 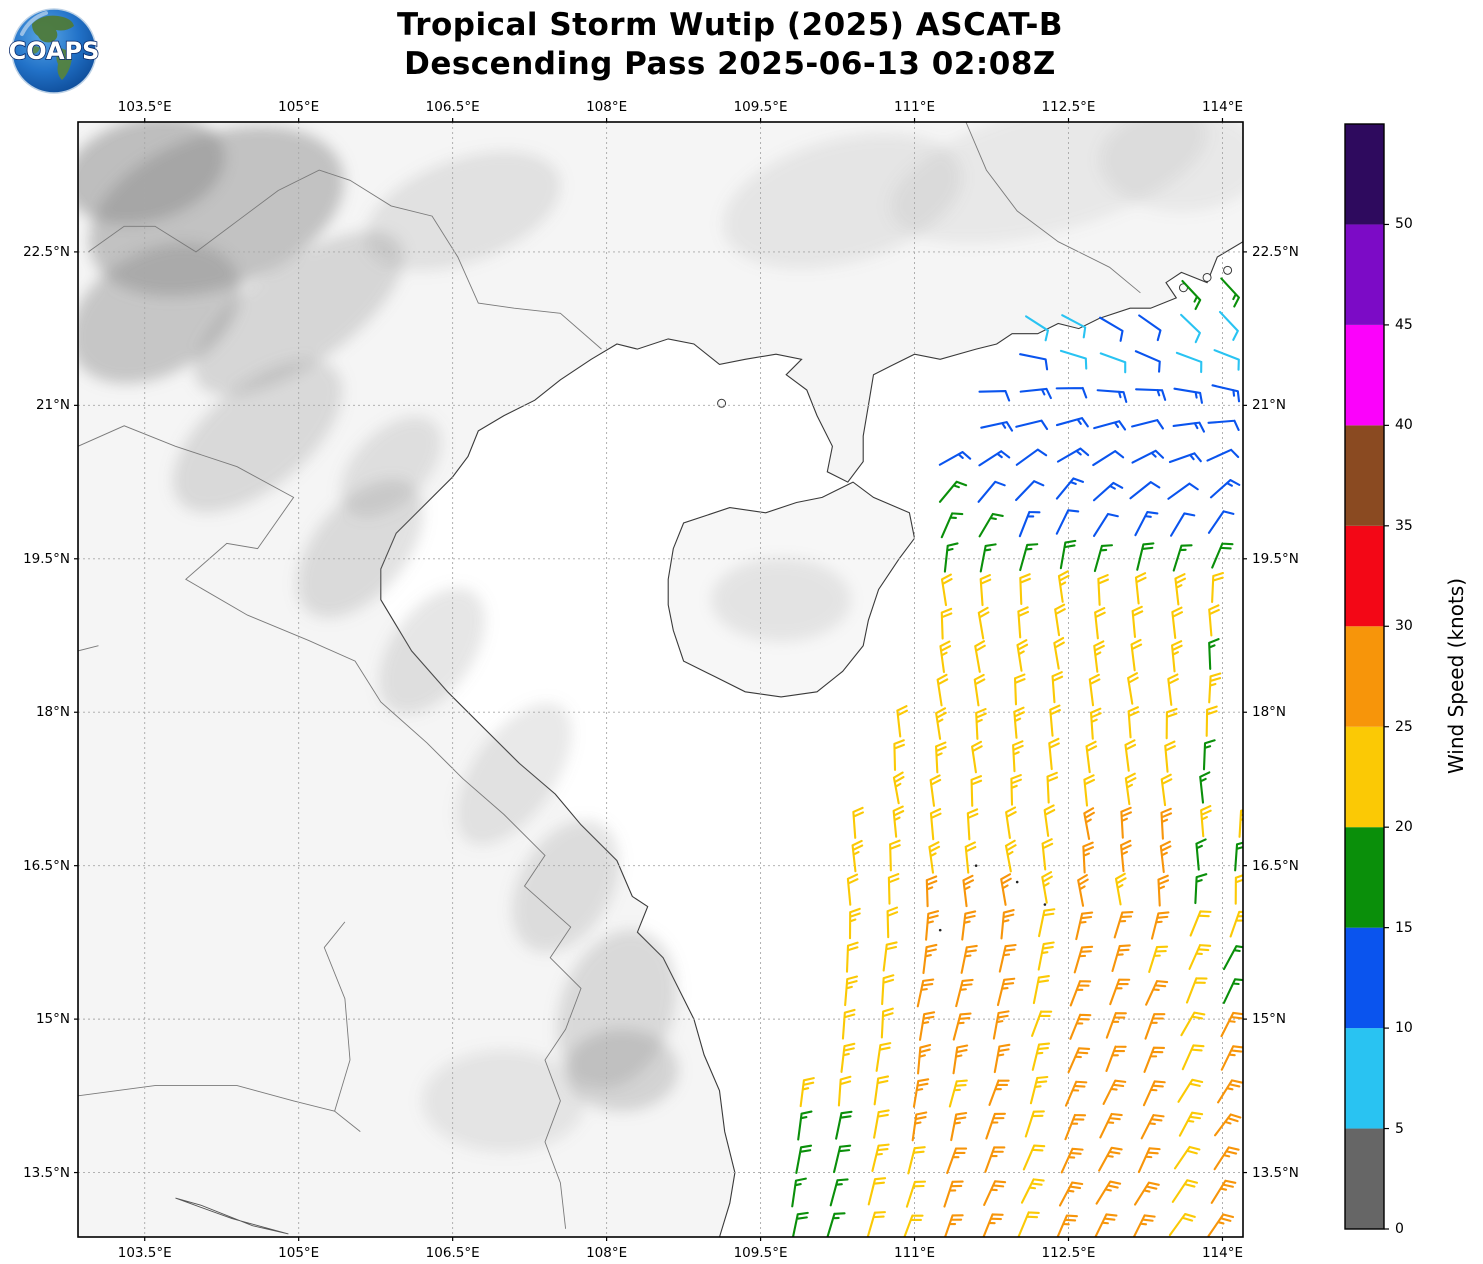 I want to click on colorbar-tick-label: 50, so click(x=1404, y=224).